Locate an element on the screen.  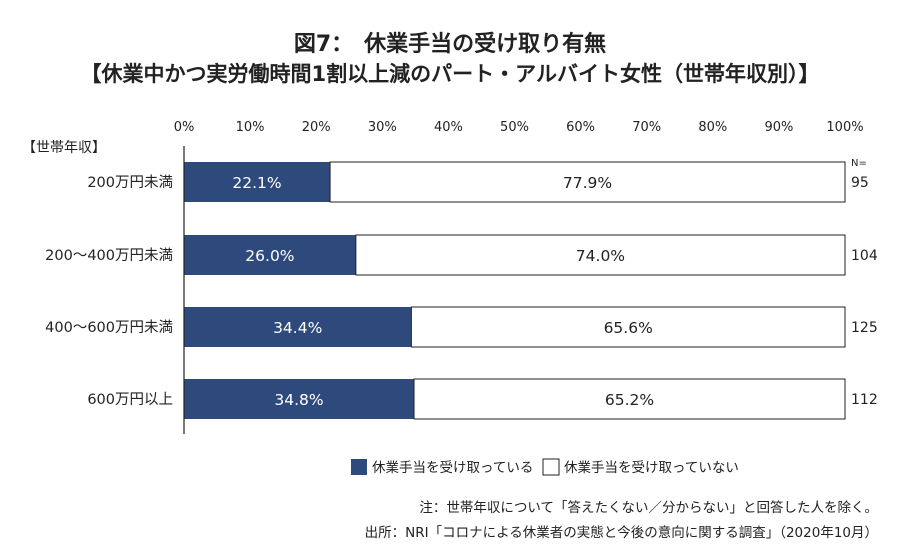
chart-note: 注：世帯年収について「答えたくない／分からない」と回答した人を除く。 is located at coordinates (648, 508).